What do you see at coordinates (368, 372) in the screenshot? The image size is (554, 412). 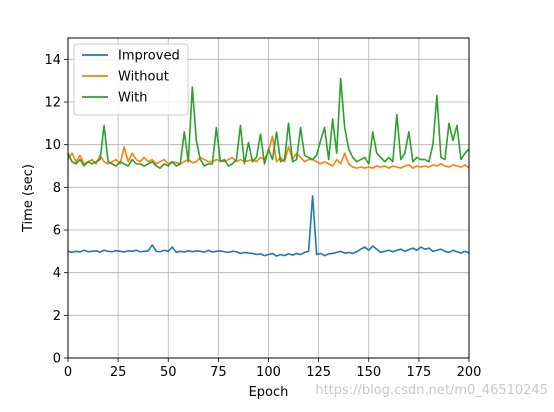 I see `x-tick-label: 150` at bounding box center [368, 372].